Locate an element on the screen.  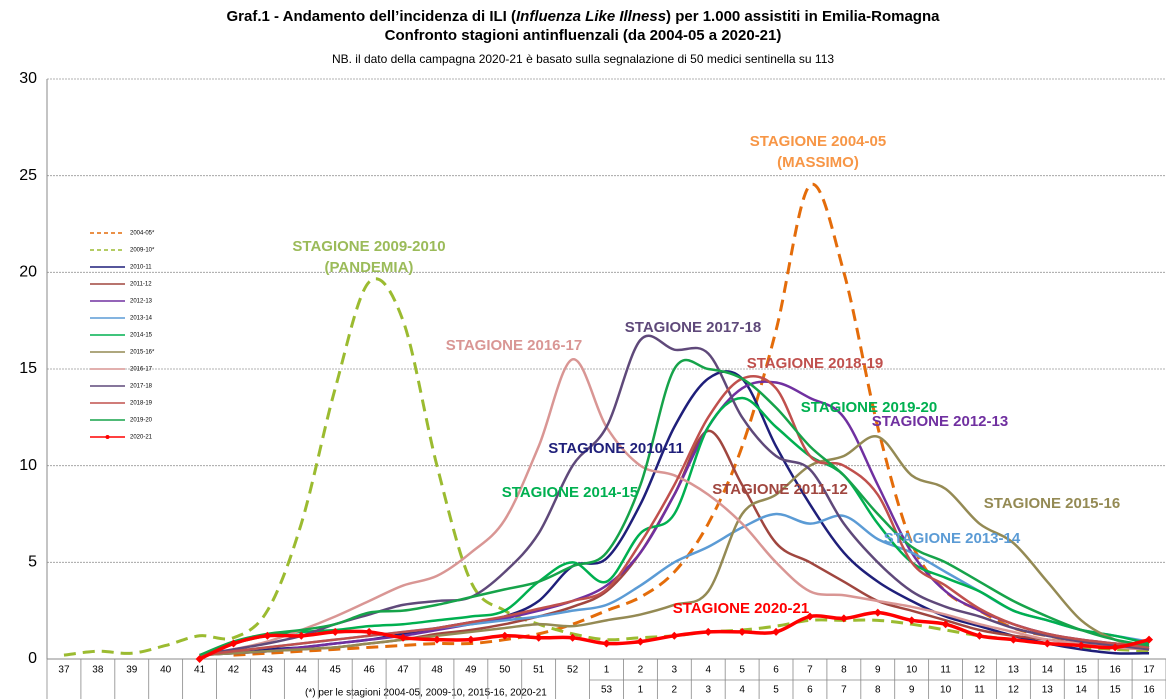
x-tick-label-row2: 8 is located at coordinates (878, 690).